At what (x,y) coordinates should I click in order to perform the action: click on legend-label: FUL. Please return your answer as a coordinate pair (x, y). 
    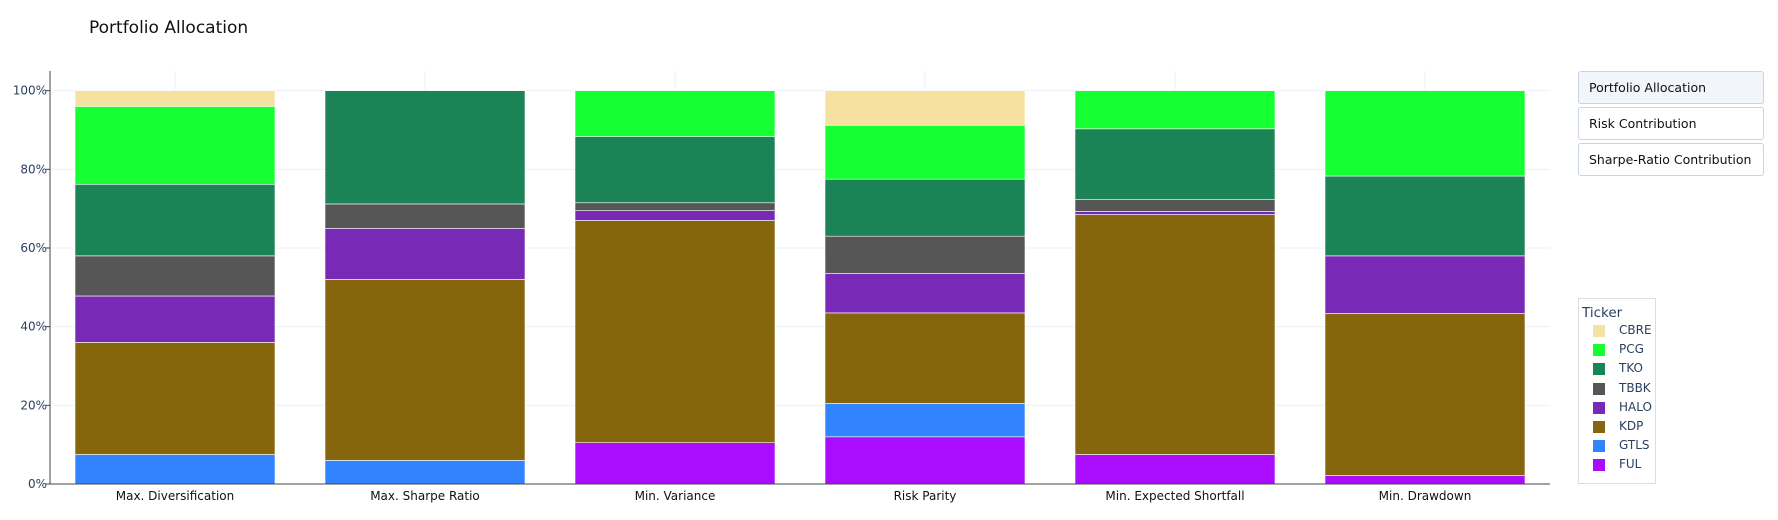
    Looking at the image, I should click on (1630, 464).